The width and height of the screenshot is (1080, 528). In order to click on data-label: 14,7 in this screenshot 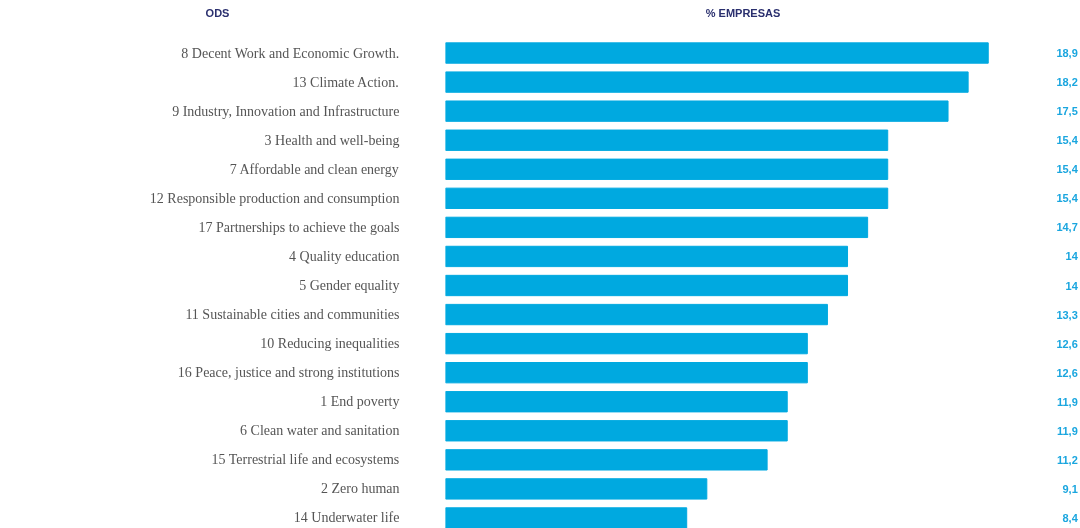, I will do `click(1067, 227)`.